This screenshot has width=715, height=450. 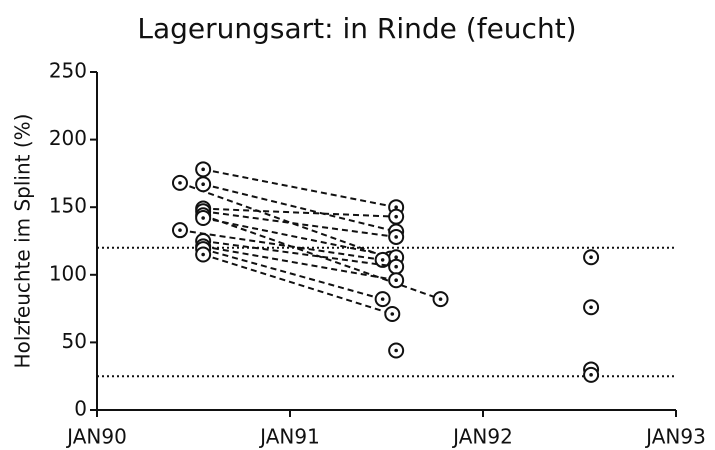 What do you see at coordinates (356, 28) in the screenshot?
I see `chart-title: Lagerungsart: in Rinde (feucht)` at bounding box center [356, 28].